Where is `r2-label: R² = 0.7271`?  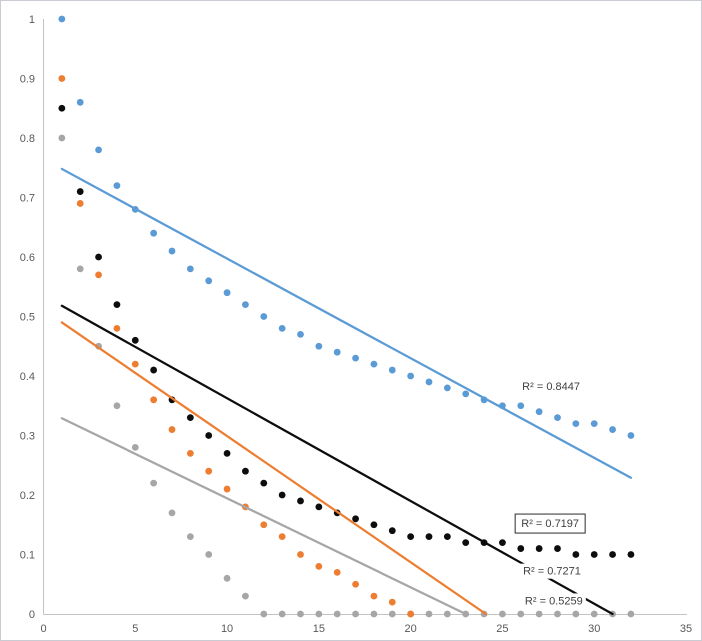
r2-label: R² = 0.7271 is located at coordinates (552, 572).